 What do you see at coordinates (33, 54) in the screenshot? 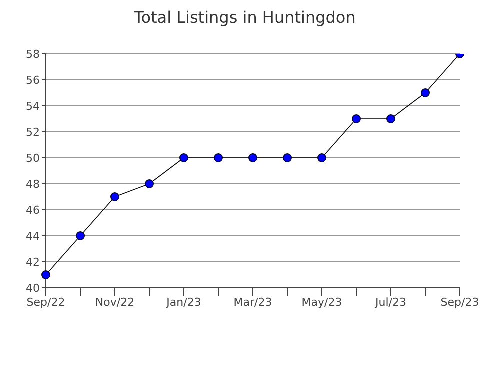
I see `y-tick-label: 58` at bounding box center [33, 54].